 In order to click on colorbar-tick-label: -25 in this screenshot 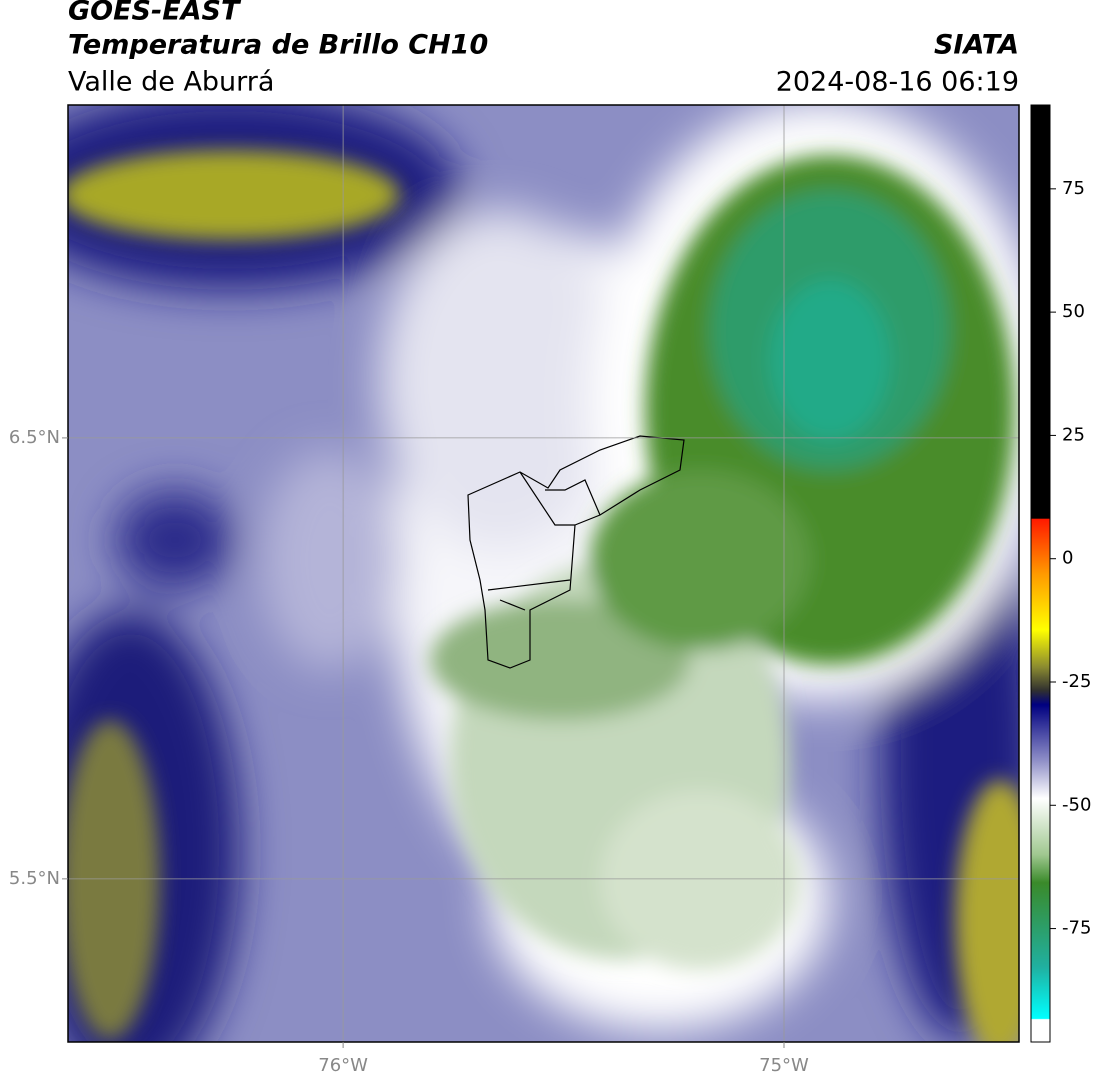, I will do `click(1076, 681)`.